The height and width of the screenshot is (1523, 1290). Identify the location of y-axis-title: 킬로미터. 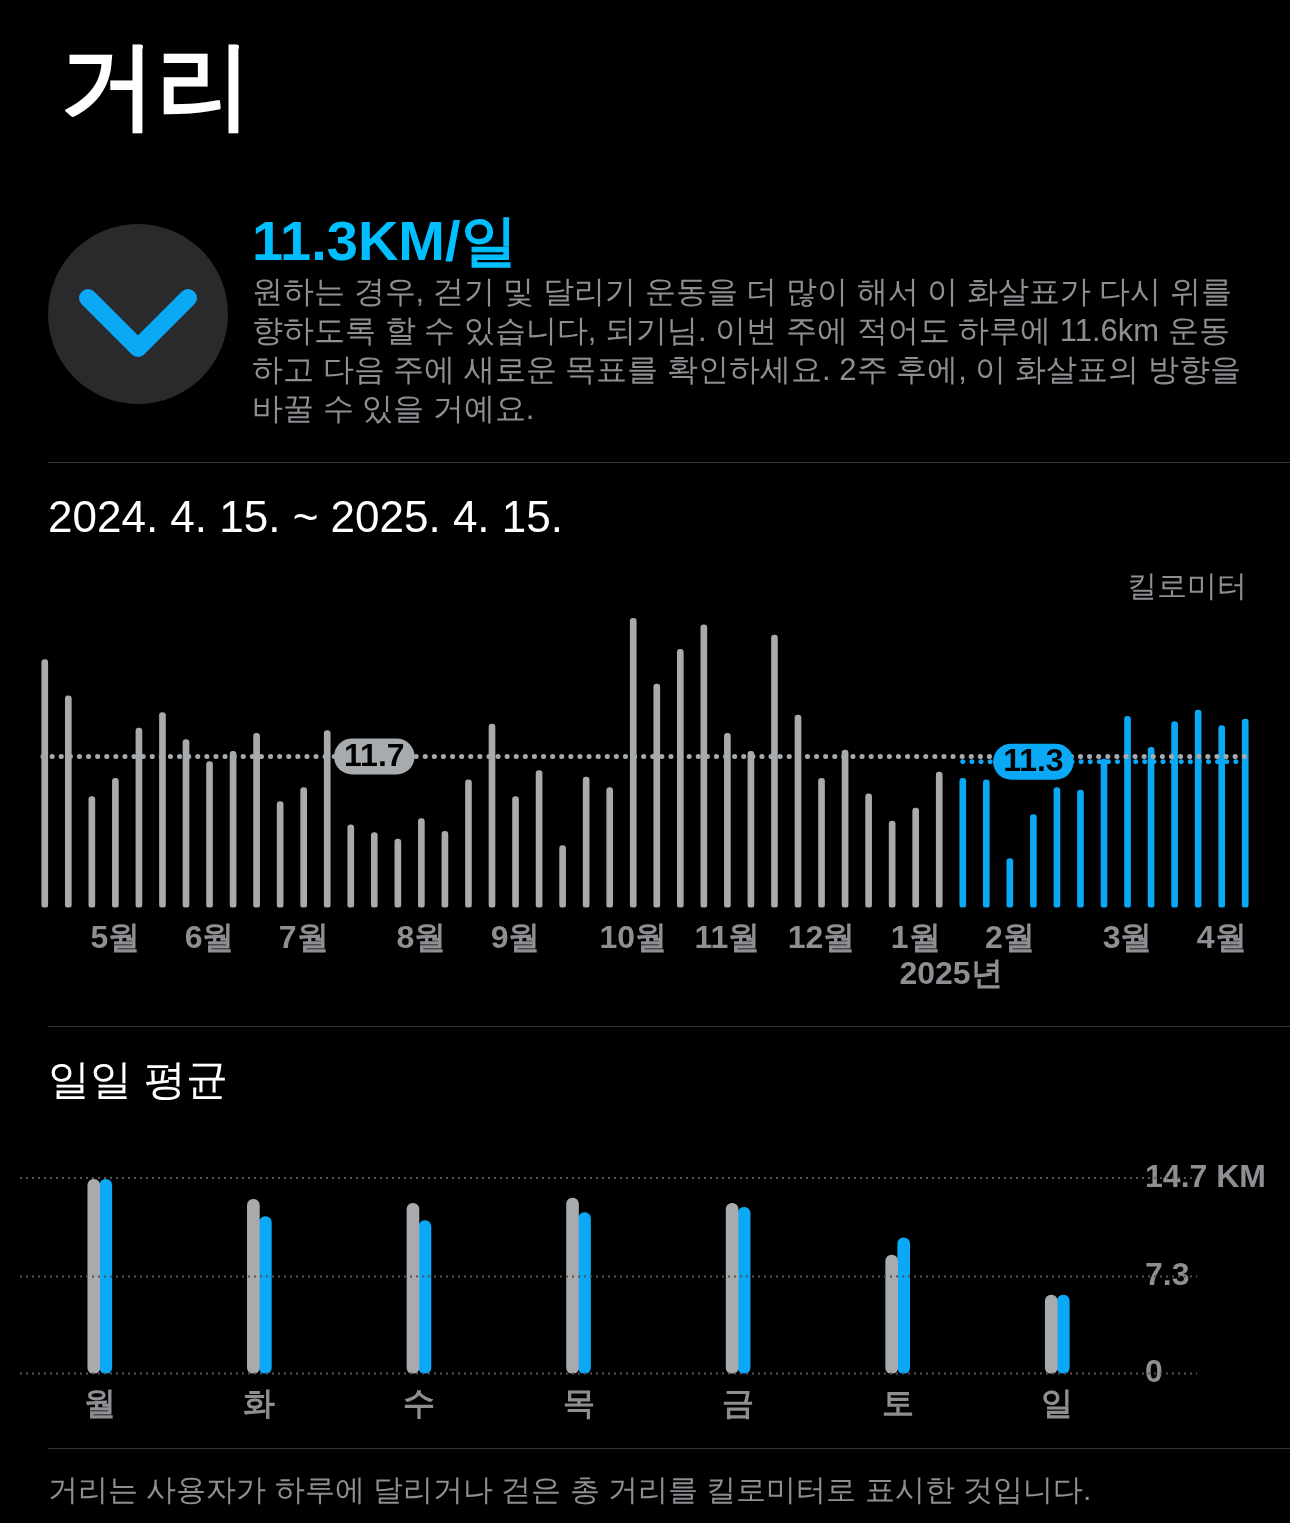
(1187, 586).